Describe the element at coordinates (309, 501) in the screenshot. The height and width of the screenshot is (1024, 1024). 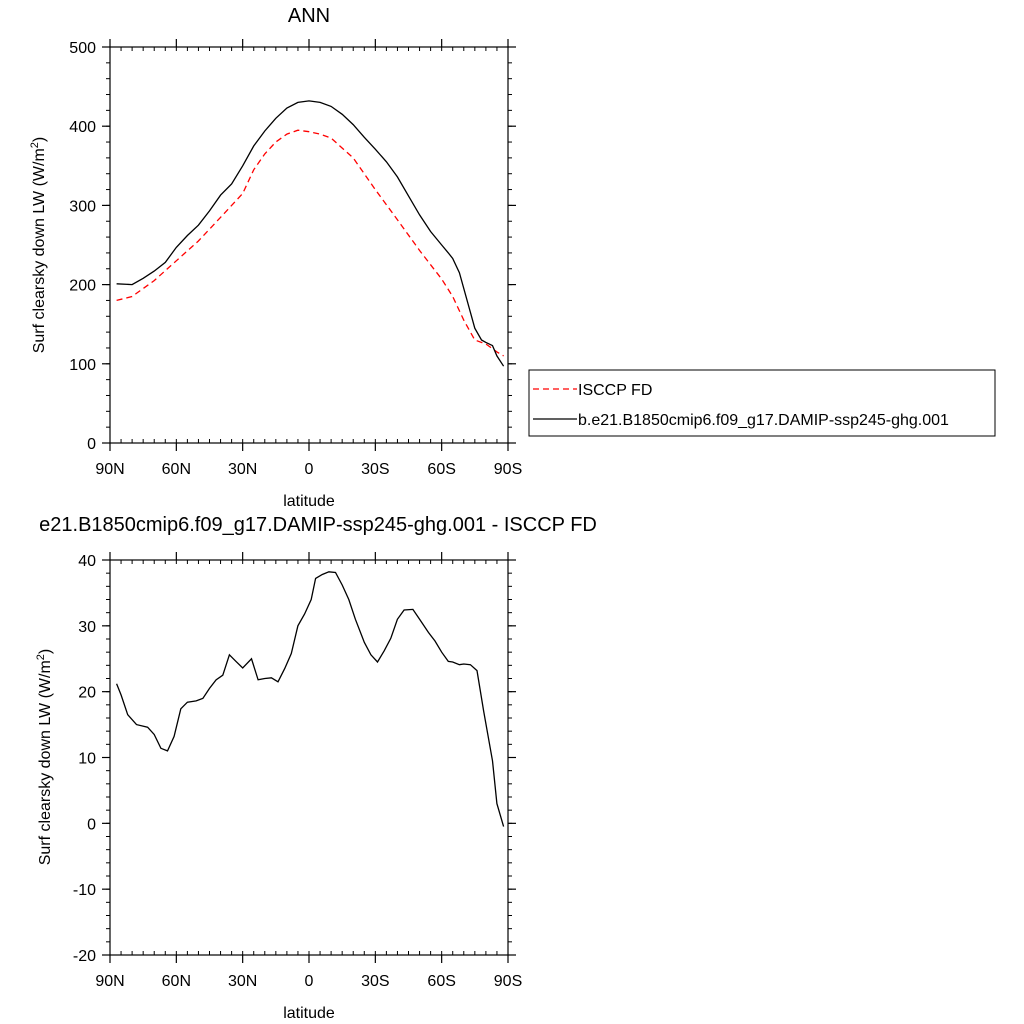
I see `top-x-axis-label: latitude` at that location.